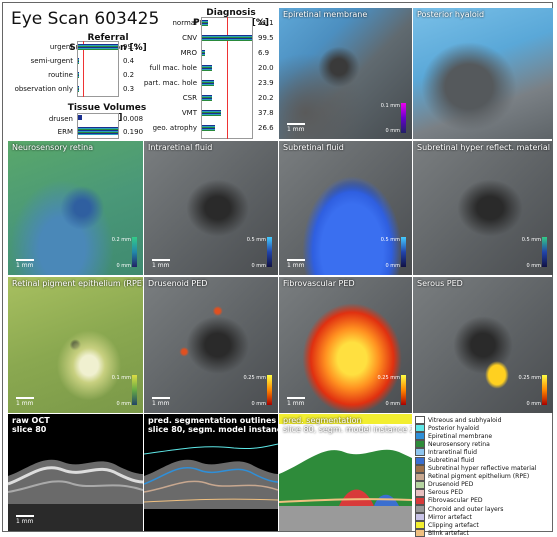  I want to click on colorbar-fibrovascular, so click(403, 390).